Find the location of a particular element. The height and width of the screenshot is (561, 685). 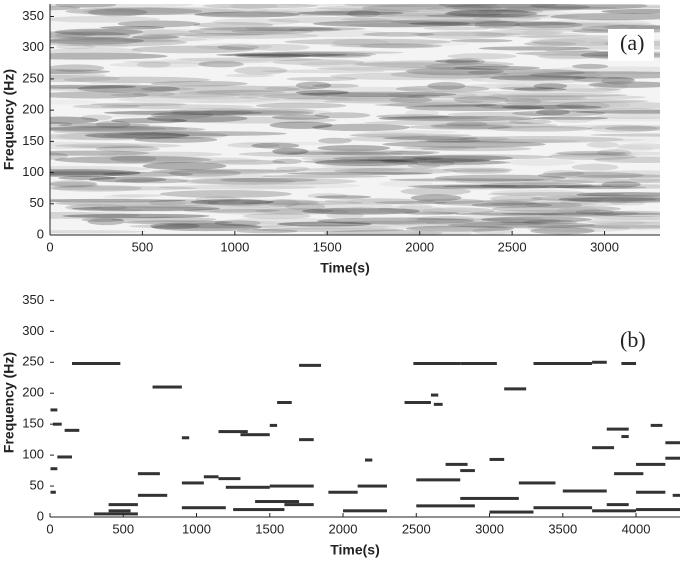

y-axis-title: Frequency (Hz) is located at coordinates (9, 119).